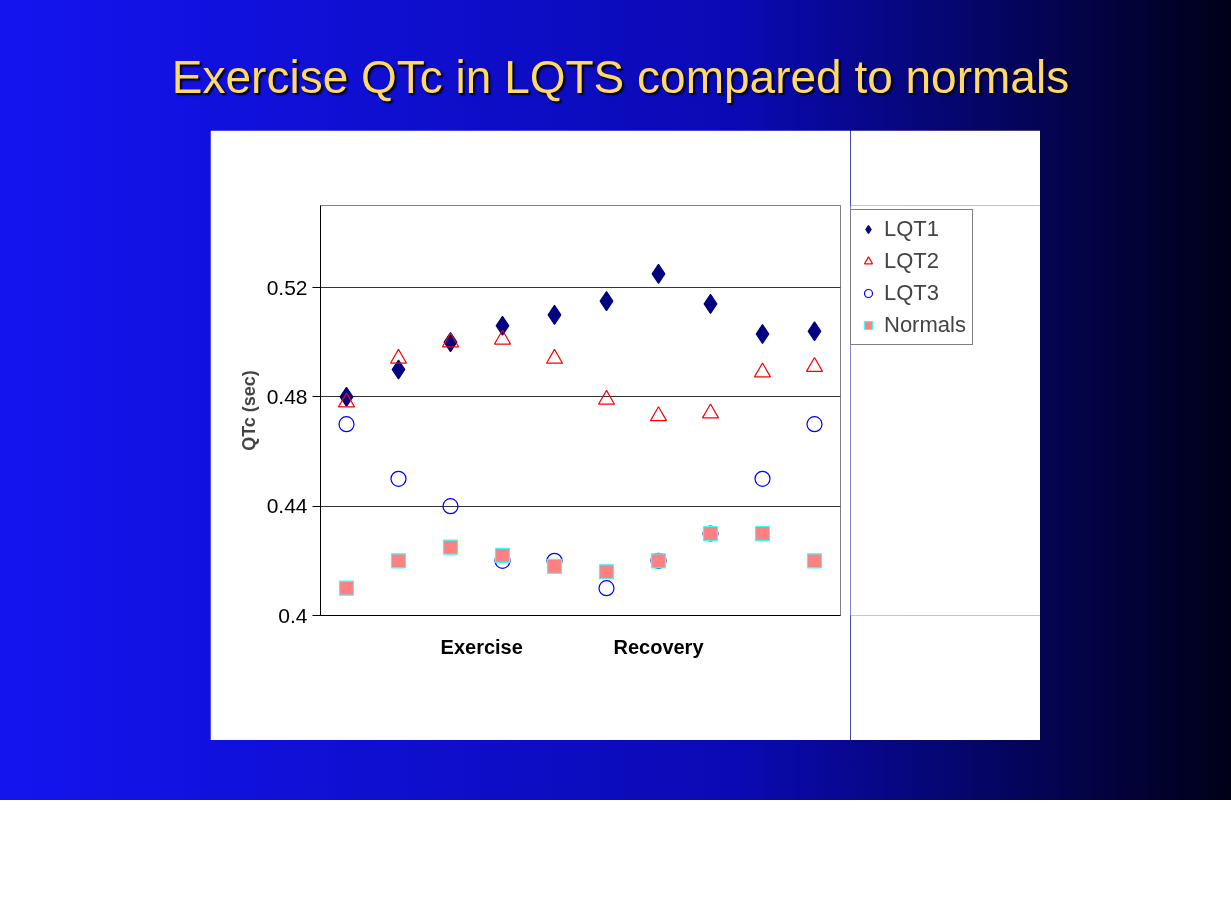  What do you see at coordinates (287, 287) in the screenshot?
I see `y-tick-label: 0.52` at bounding box center [287, 287].